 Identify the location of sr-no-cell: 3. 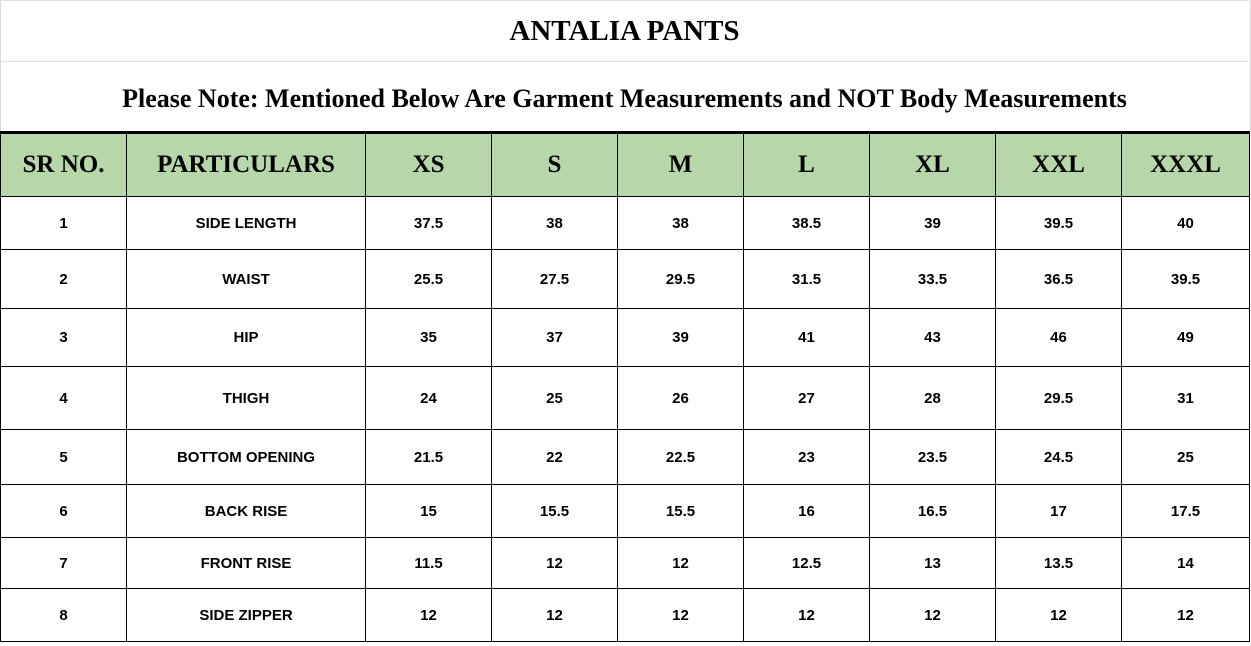
(63, 337).